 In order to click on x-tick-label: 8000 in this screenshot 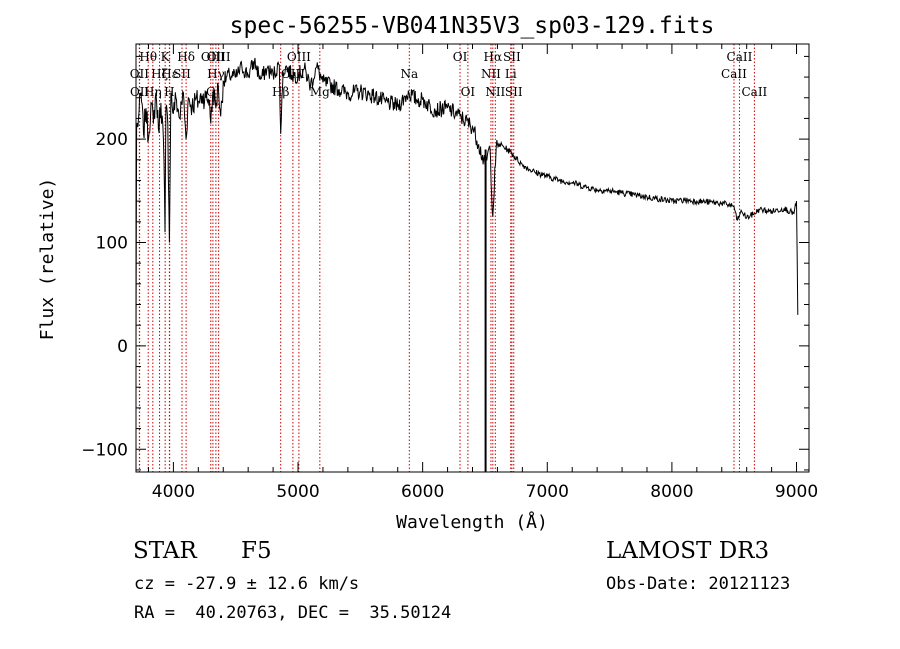, I will do `click(671, 492)`.